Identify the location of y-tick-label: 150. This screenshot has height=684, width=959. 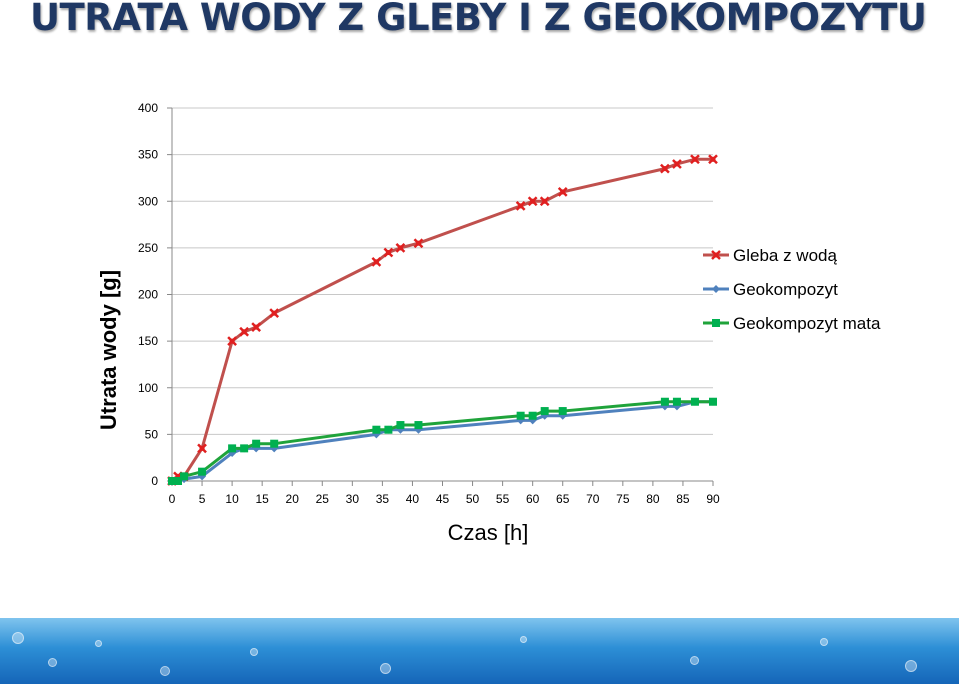
(148, 341).